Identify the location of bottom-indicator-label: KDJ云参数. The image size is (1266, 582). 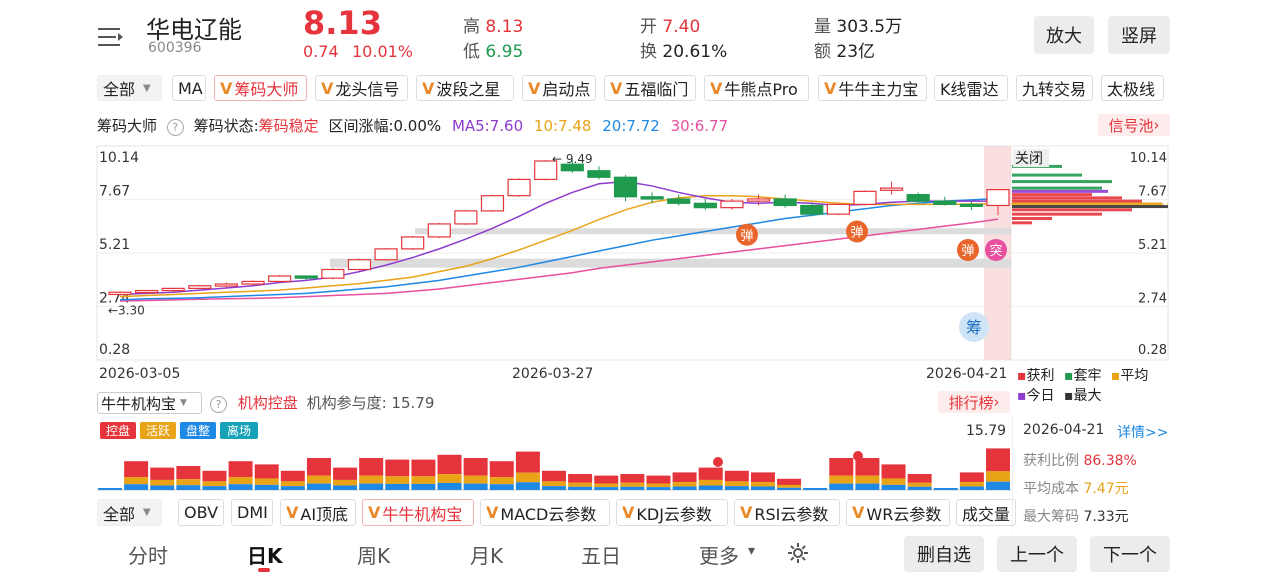
(674, 514).